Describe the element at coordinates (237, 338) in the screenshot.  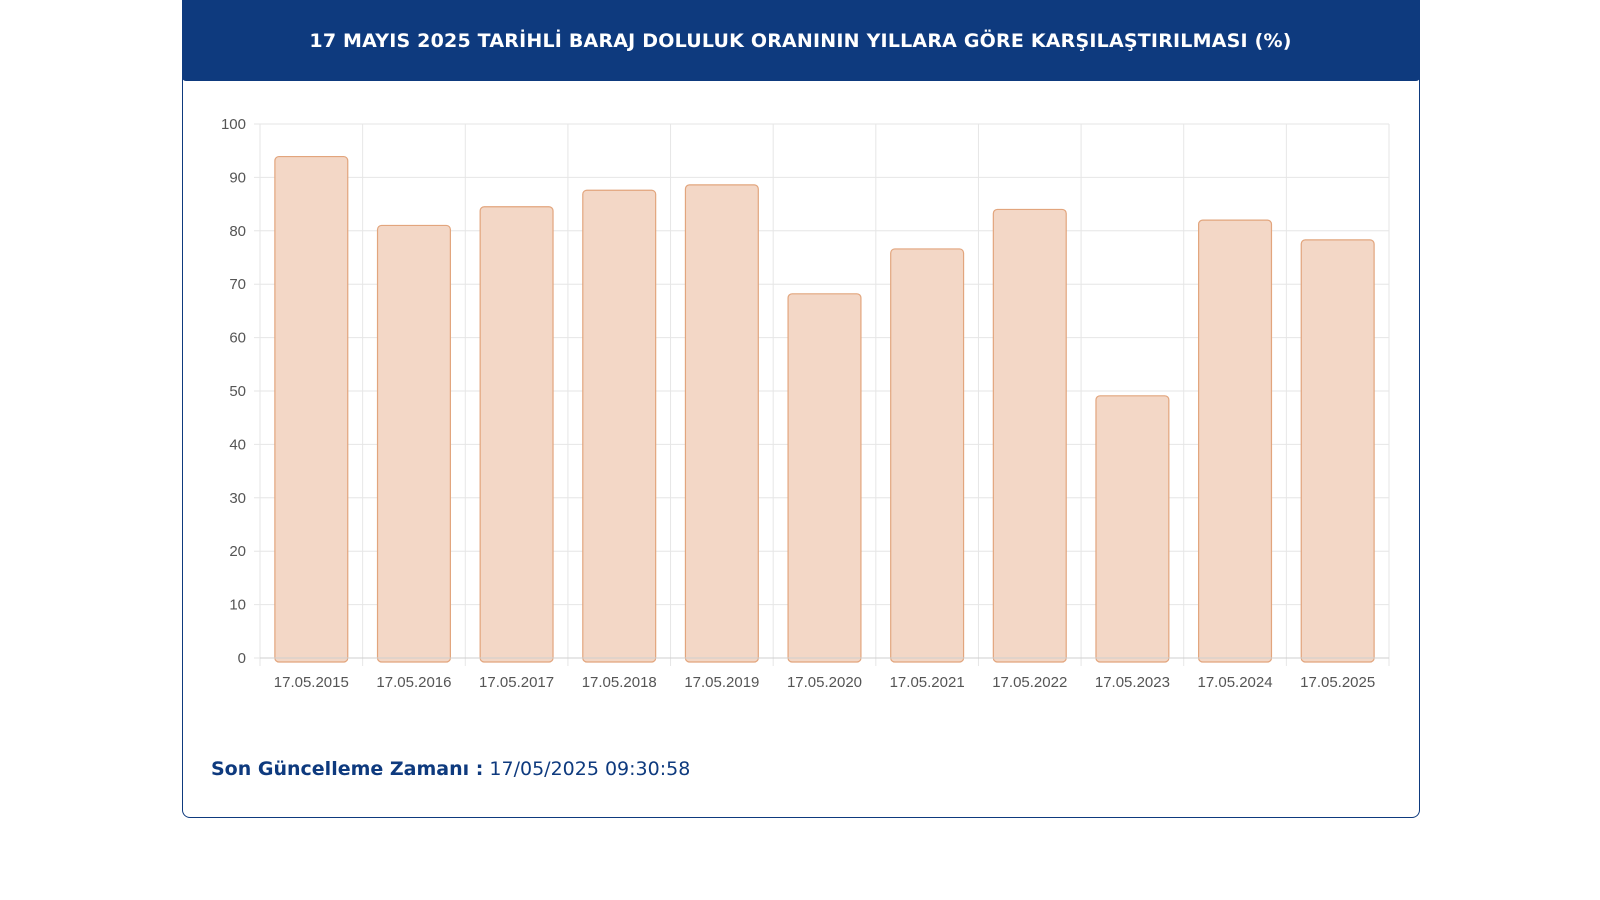
I see `y-tick-label: 60` at that location.